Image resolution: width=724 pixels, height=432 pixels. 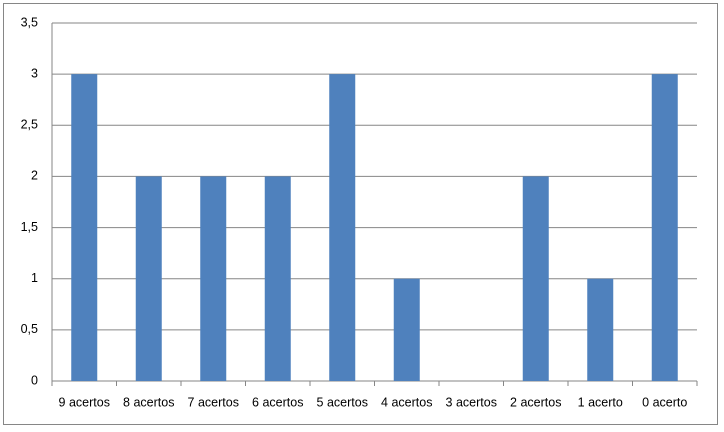 What do you see at coordinates (34, 278) in the screenshot?
I see `y-tick-label: 1` at bounding box center [34, 278].